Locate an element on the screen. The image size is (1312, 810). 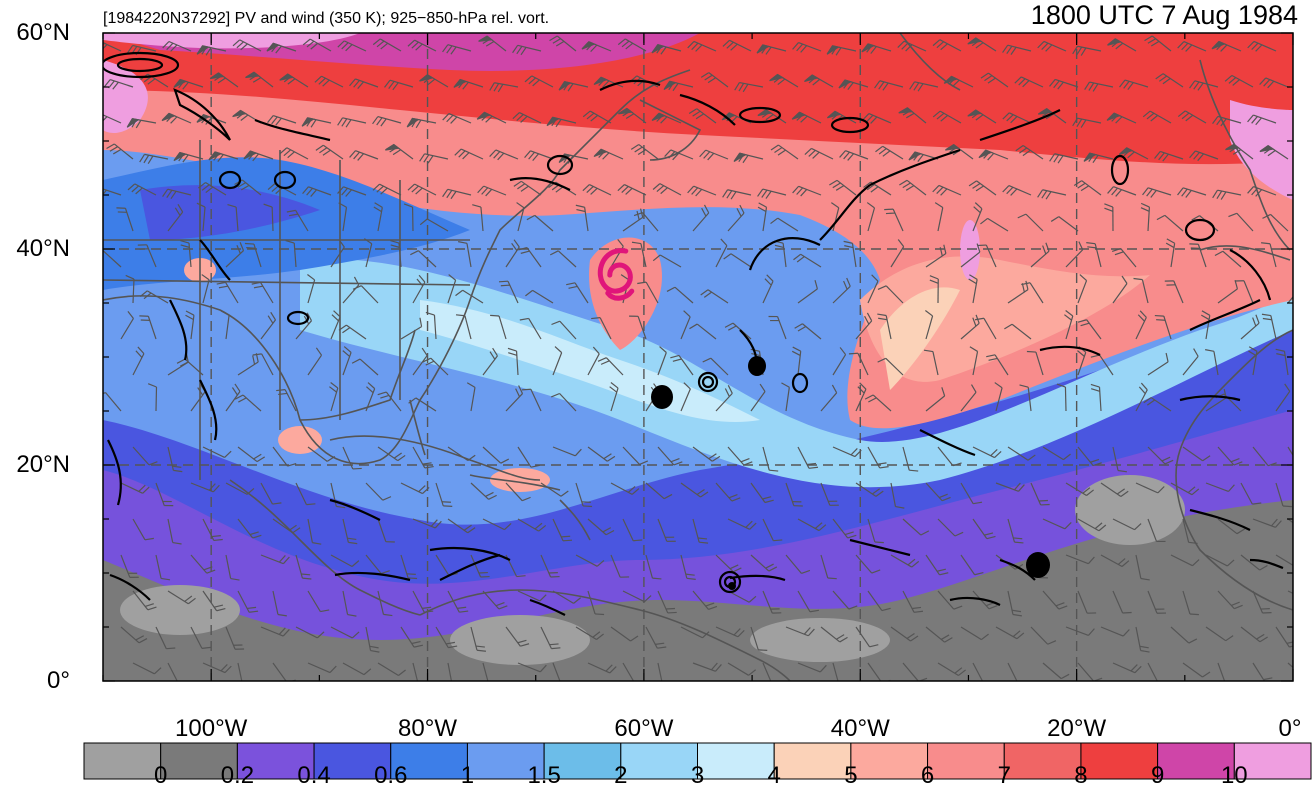
colorbar-level-label: 5 is located at coordinates (851, 775).